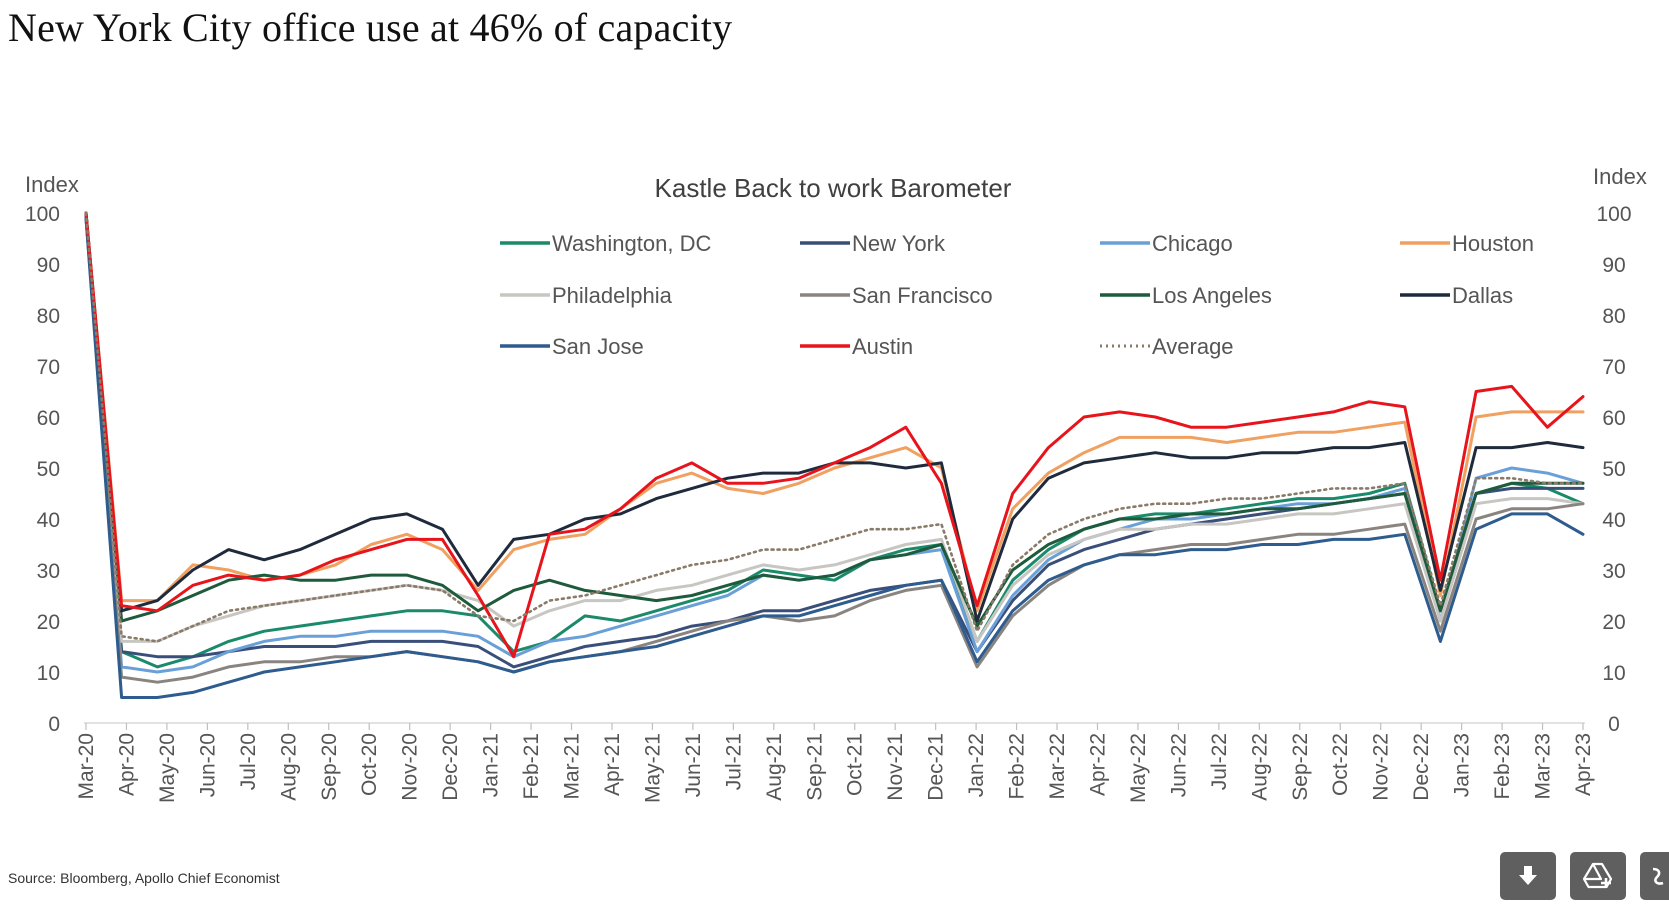  I want to click on x-tick-label: Oct-21, so click(855, 764).